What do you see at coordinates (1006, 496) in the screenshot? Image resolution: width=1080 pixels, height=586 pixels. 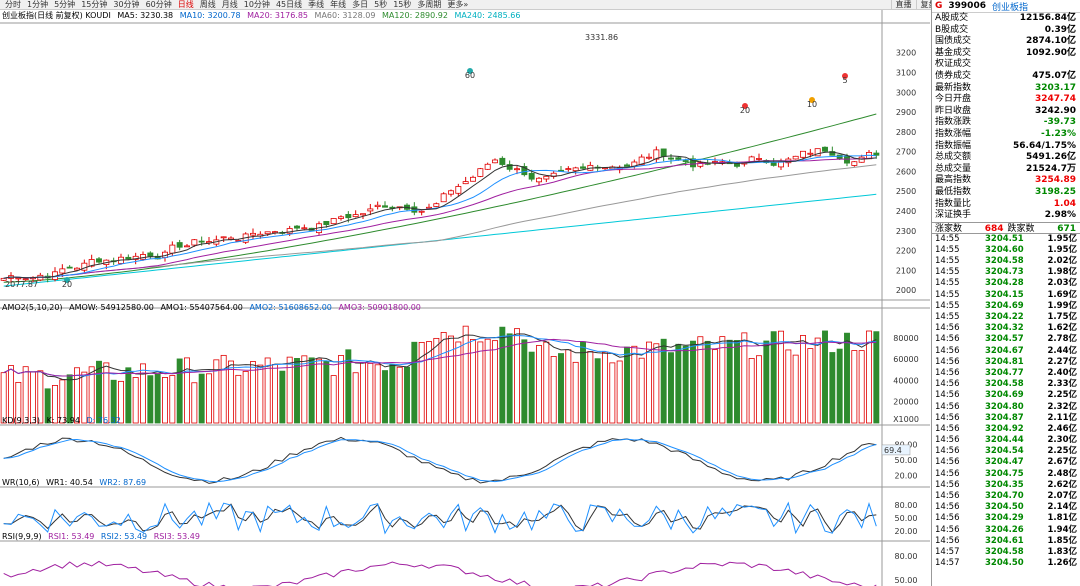 I see `tick-row: 14:56 3204.70 2.07亿` at bounding box center [1006, 496].